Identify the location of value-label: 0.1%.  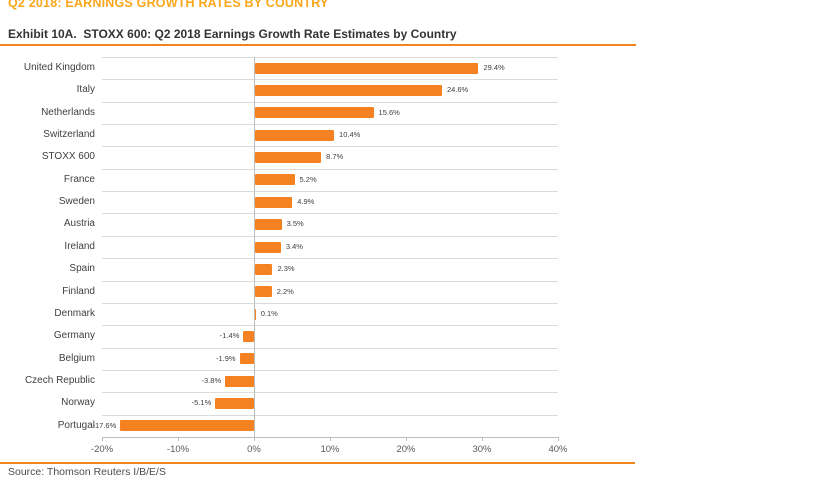
(269, 313).